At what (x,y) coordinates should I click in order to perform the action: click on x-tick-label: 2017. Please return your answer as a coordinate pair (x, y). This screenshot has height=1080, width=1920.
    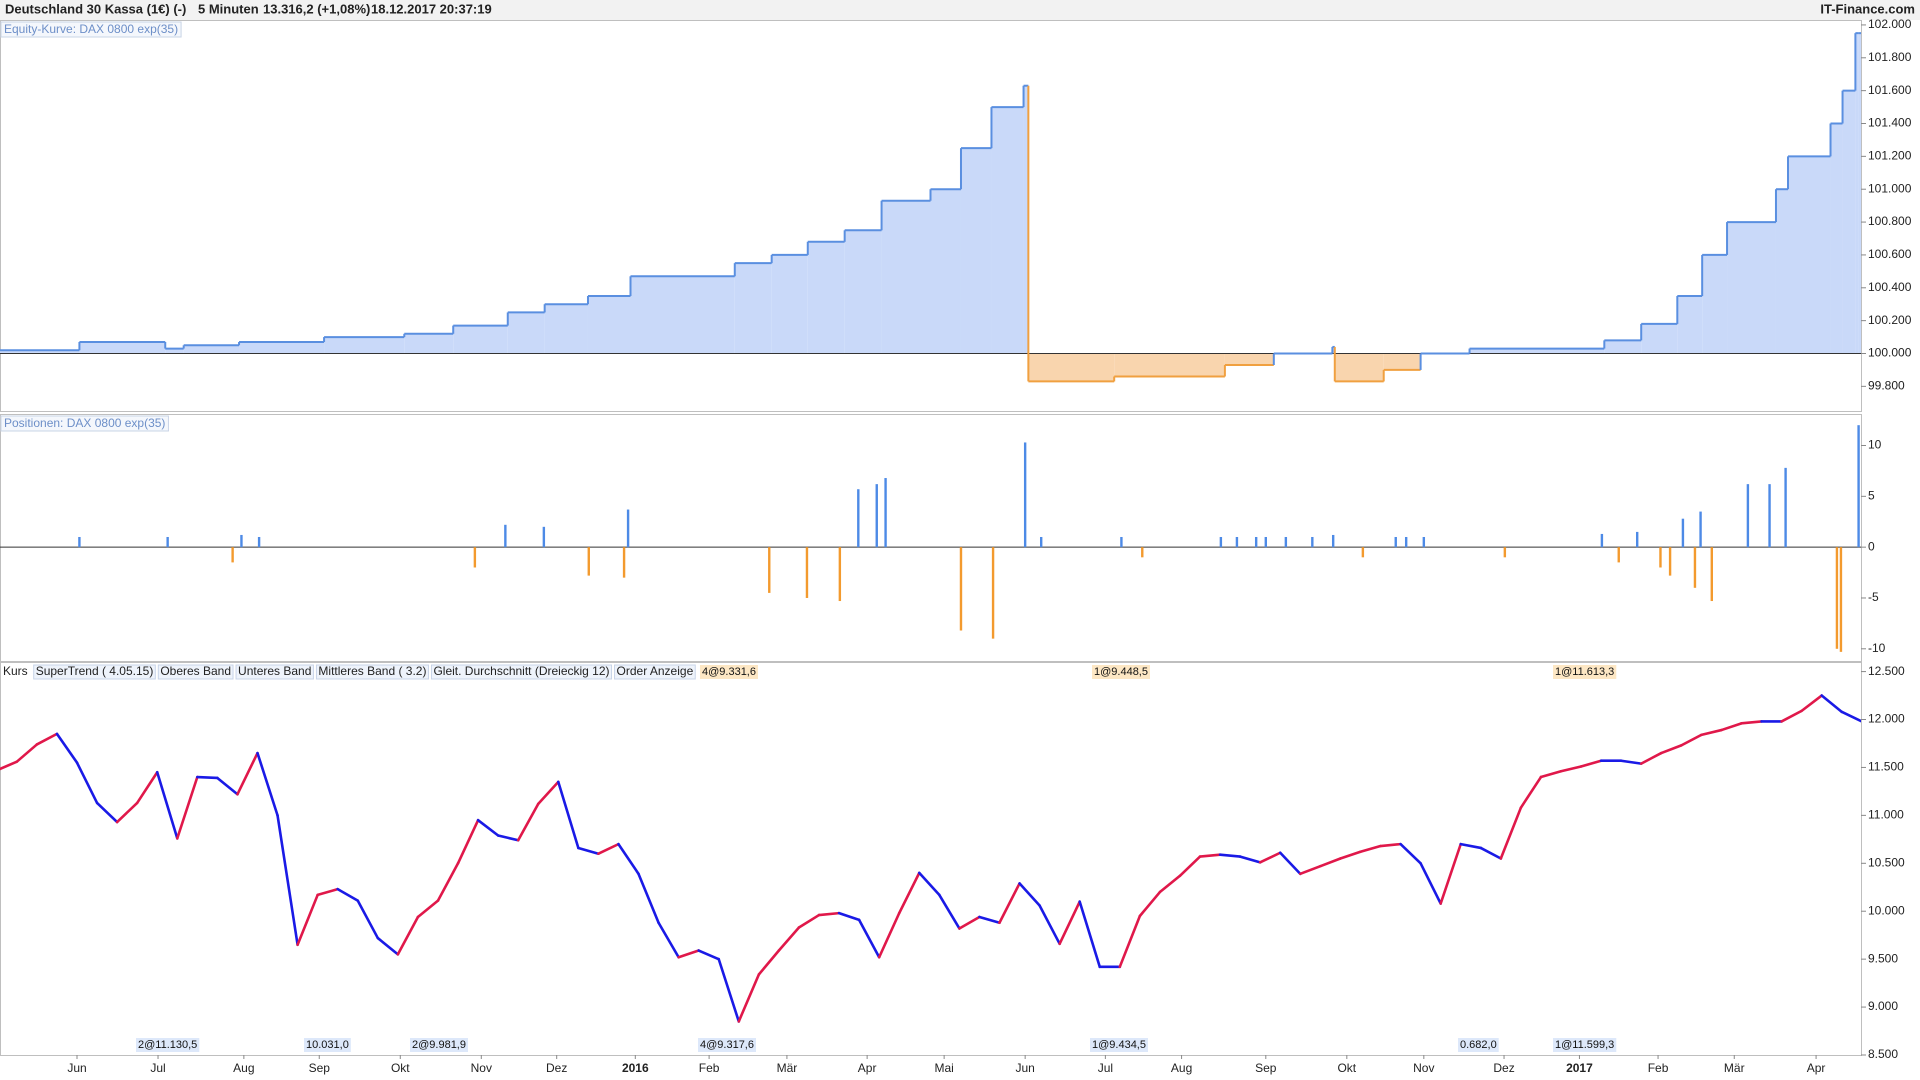
    Looking at the image, I should click on (1579, 1068).